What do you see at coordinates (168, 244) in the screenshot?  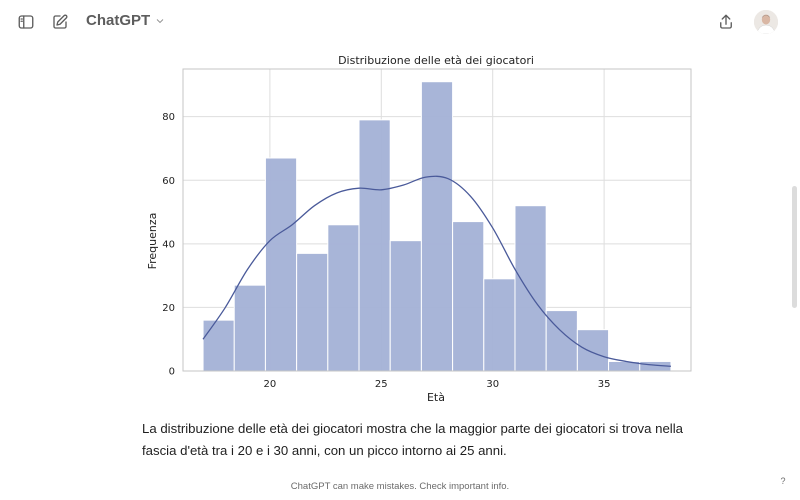 I see `y-tick-label: 40` at bounding box center [168, 244].